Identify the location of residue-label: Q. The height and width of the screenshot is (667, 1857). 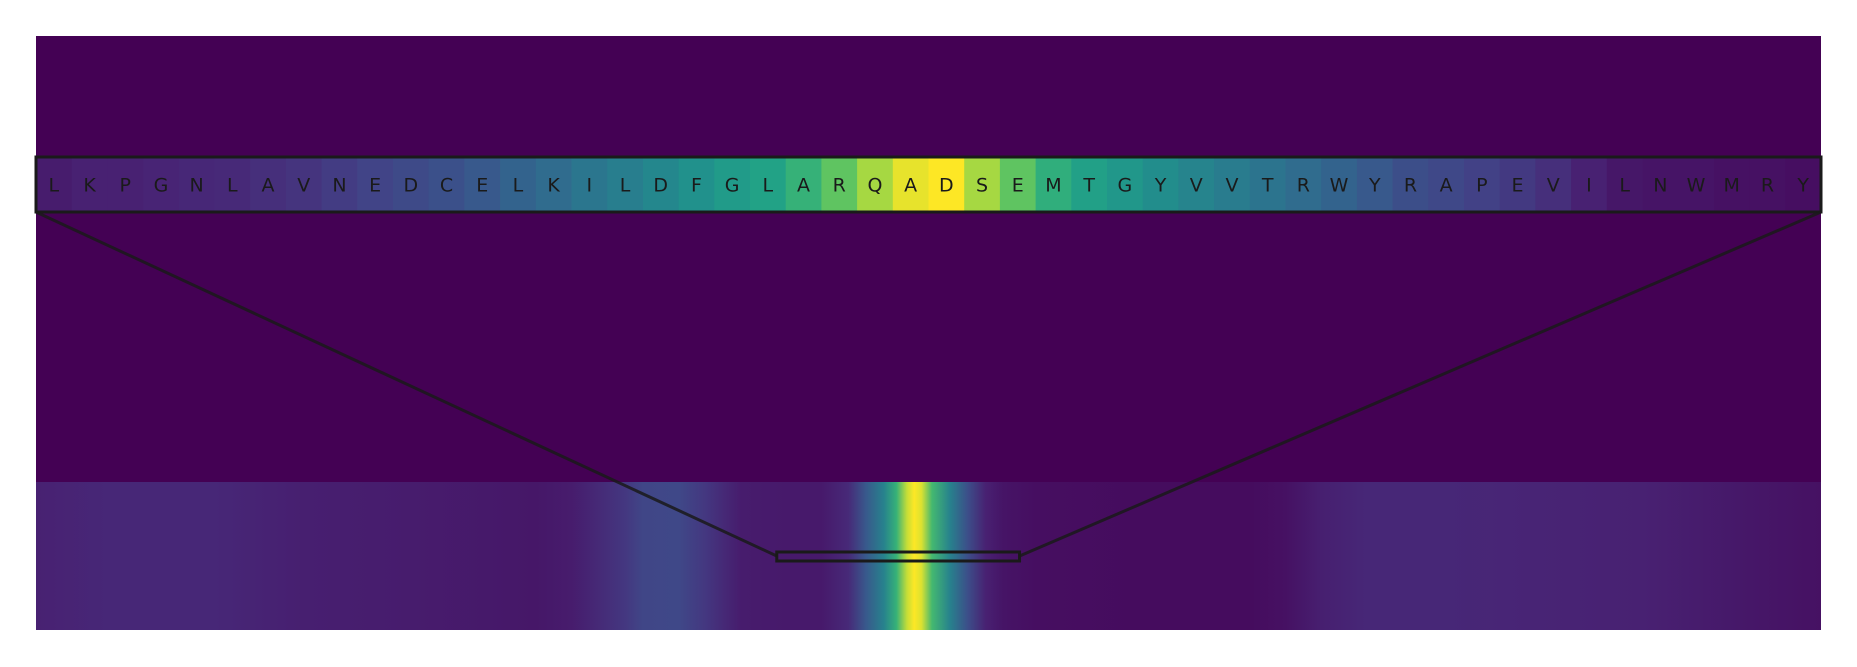
(874, 186).